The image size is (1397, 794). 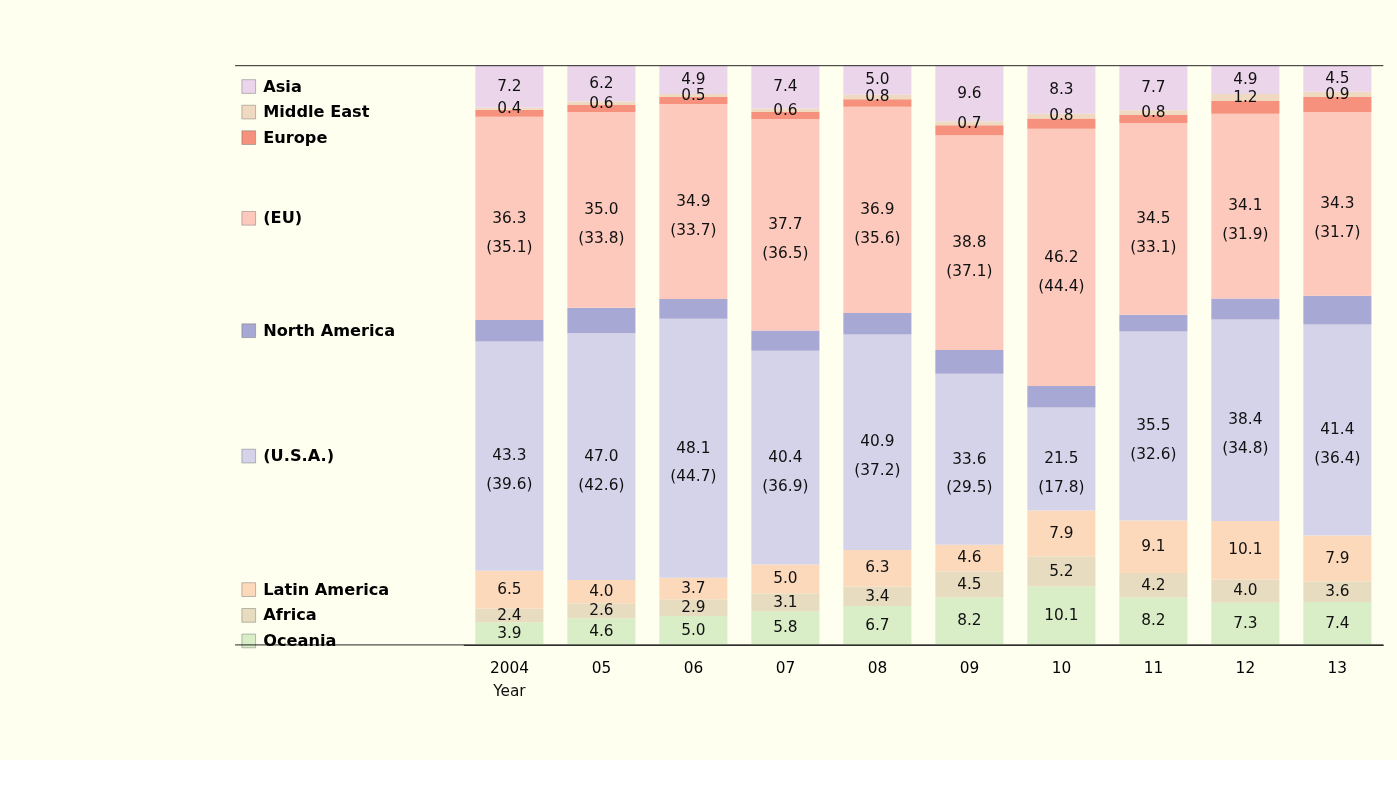 What do you see at coordinates (969, 667) in the screenshot?
I see `x-tick-label: 09` at bounding box center [969, 667].